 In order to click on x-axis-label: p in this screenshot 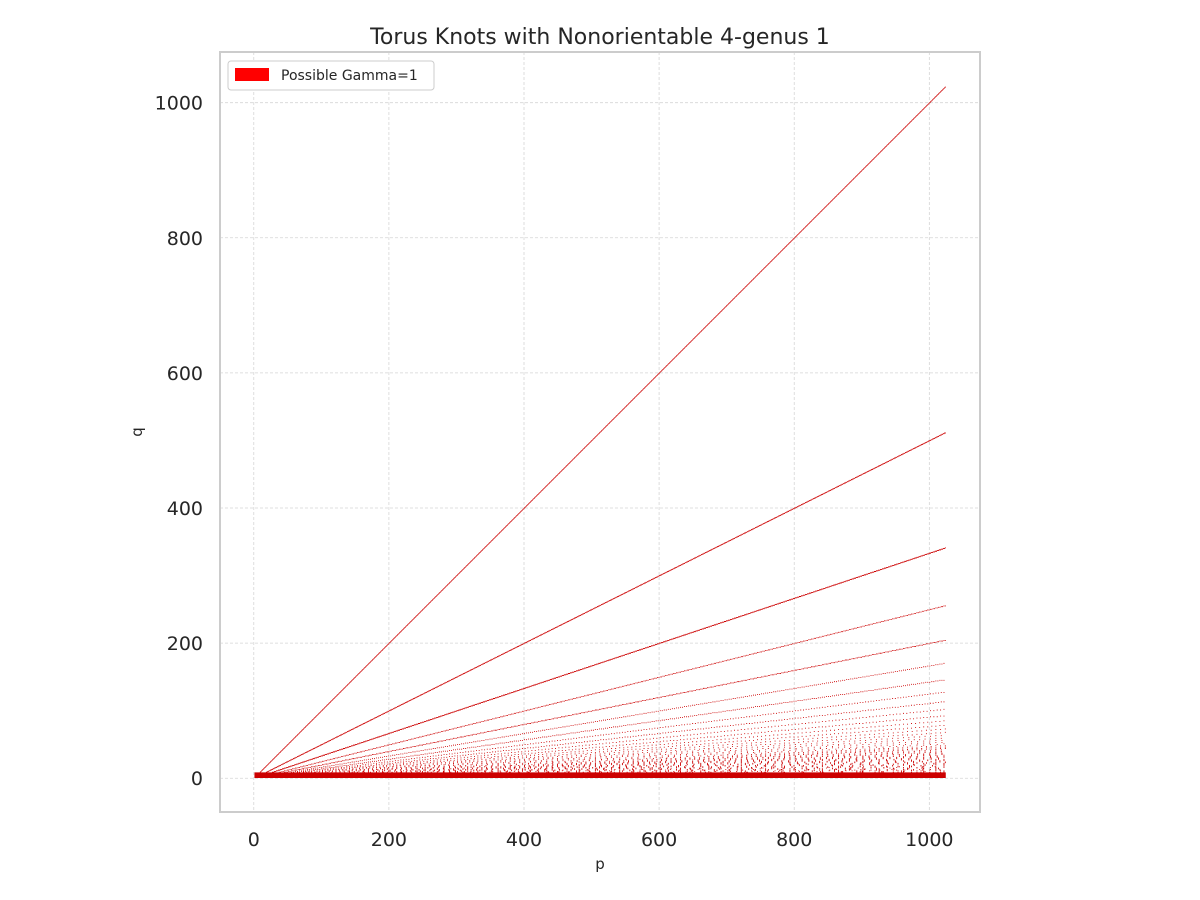, I will do `click(600, 864)`.